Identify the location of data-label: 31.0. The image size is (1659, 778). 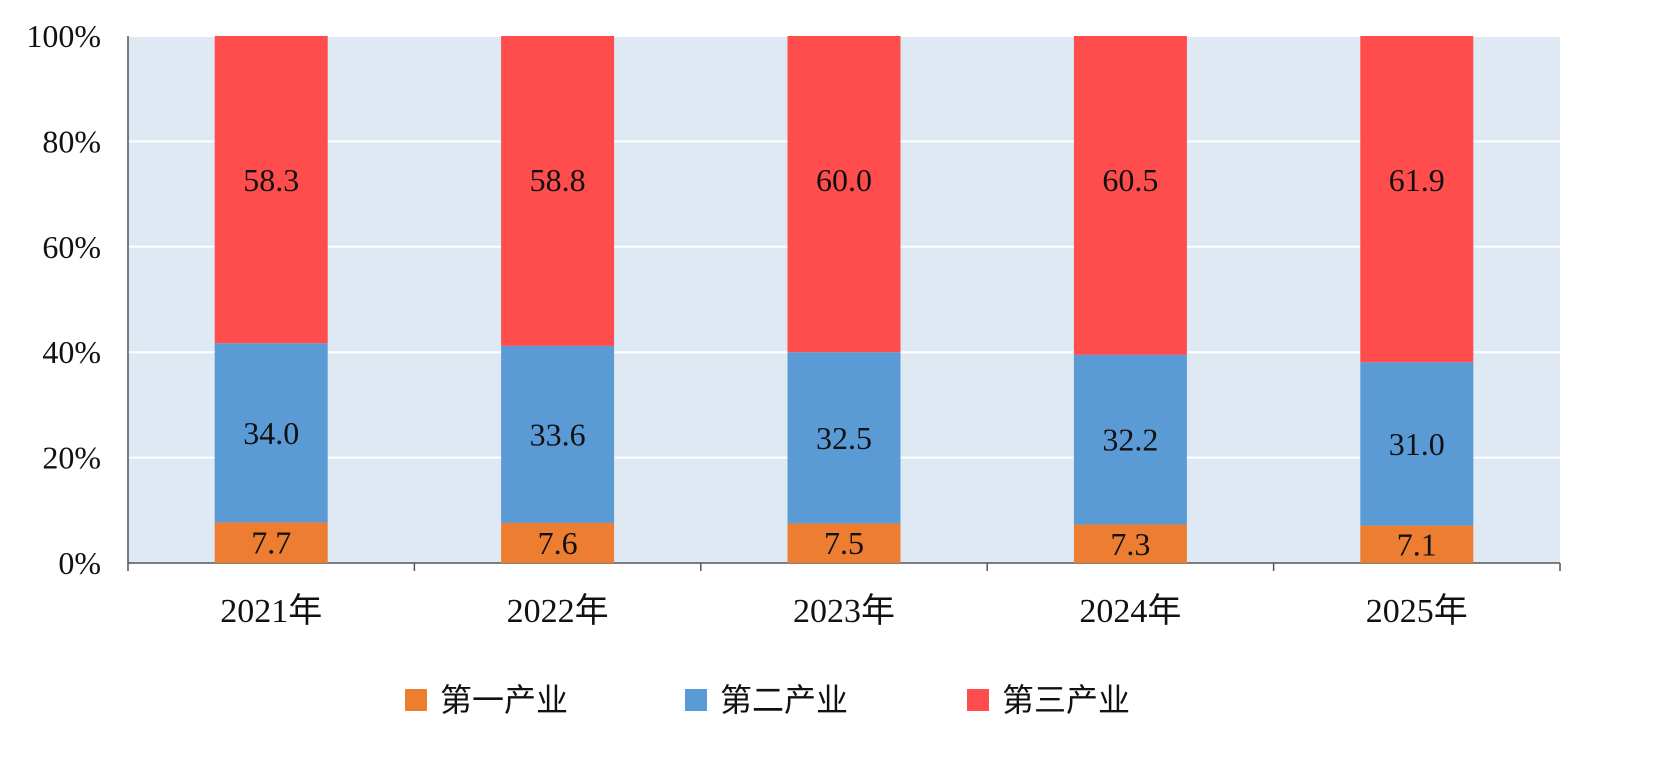
(1417, 444).